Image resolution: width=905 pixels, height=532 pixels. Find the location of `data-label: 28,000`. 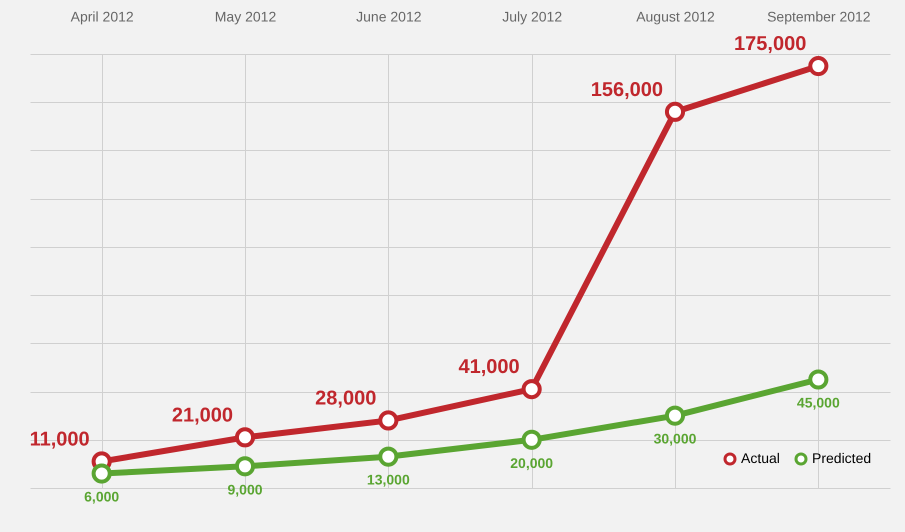

data-label: 28,000 is located at coordinates (345, 398).